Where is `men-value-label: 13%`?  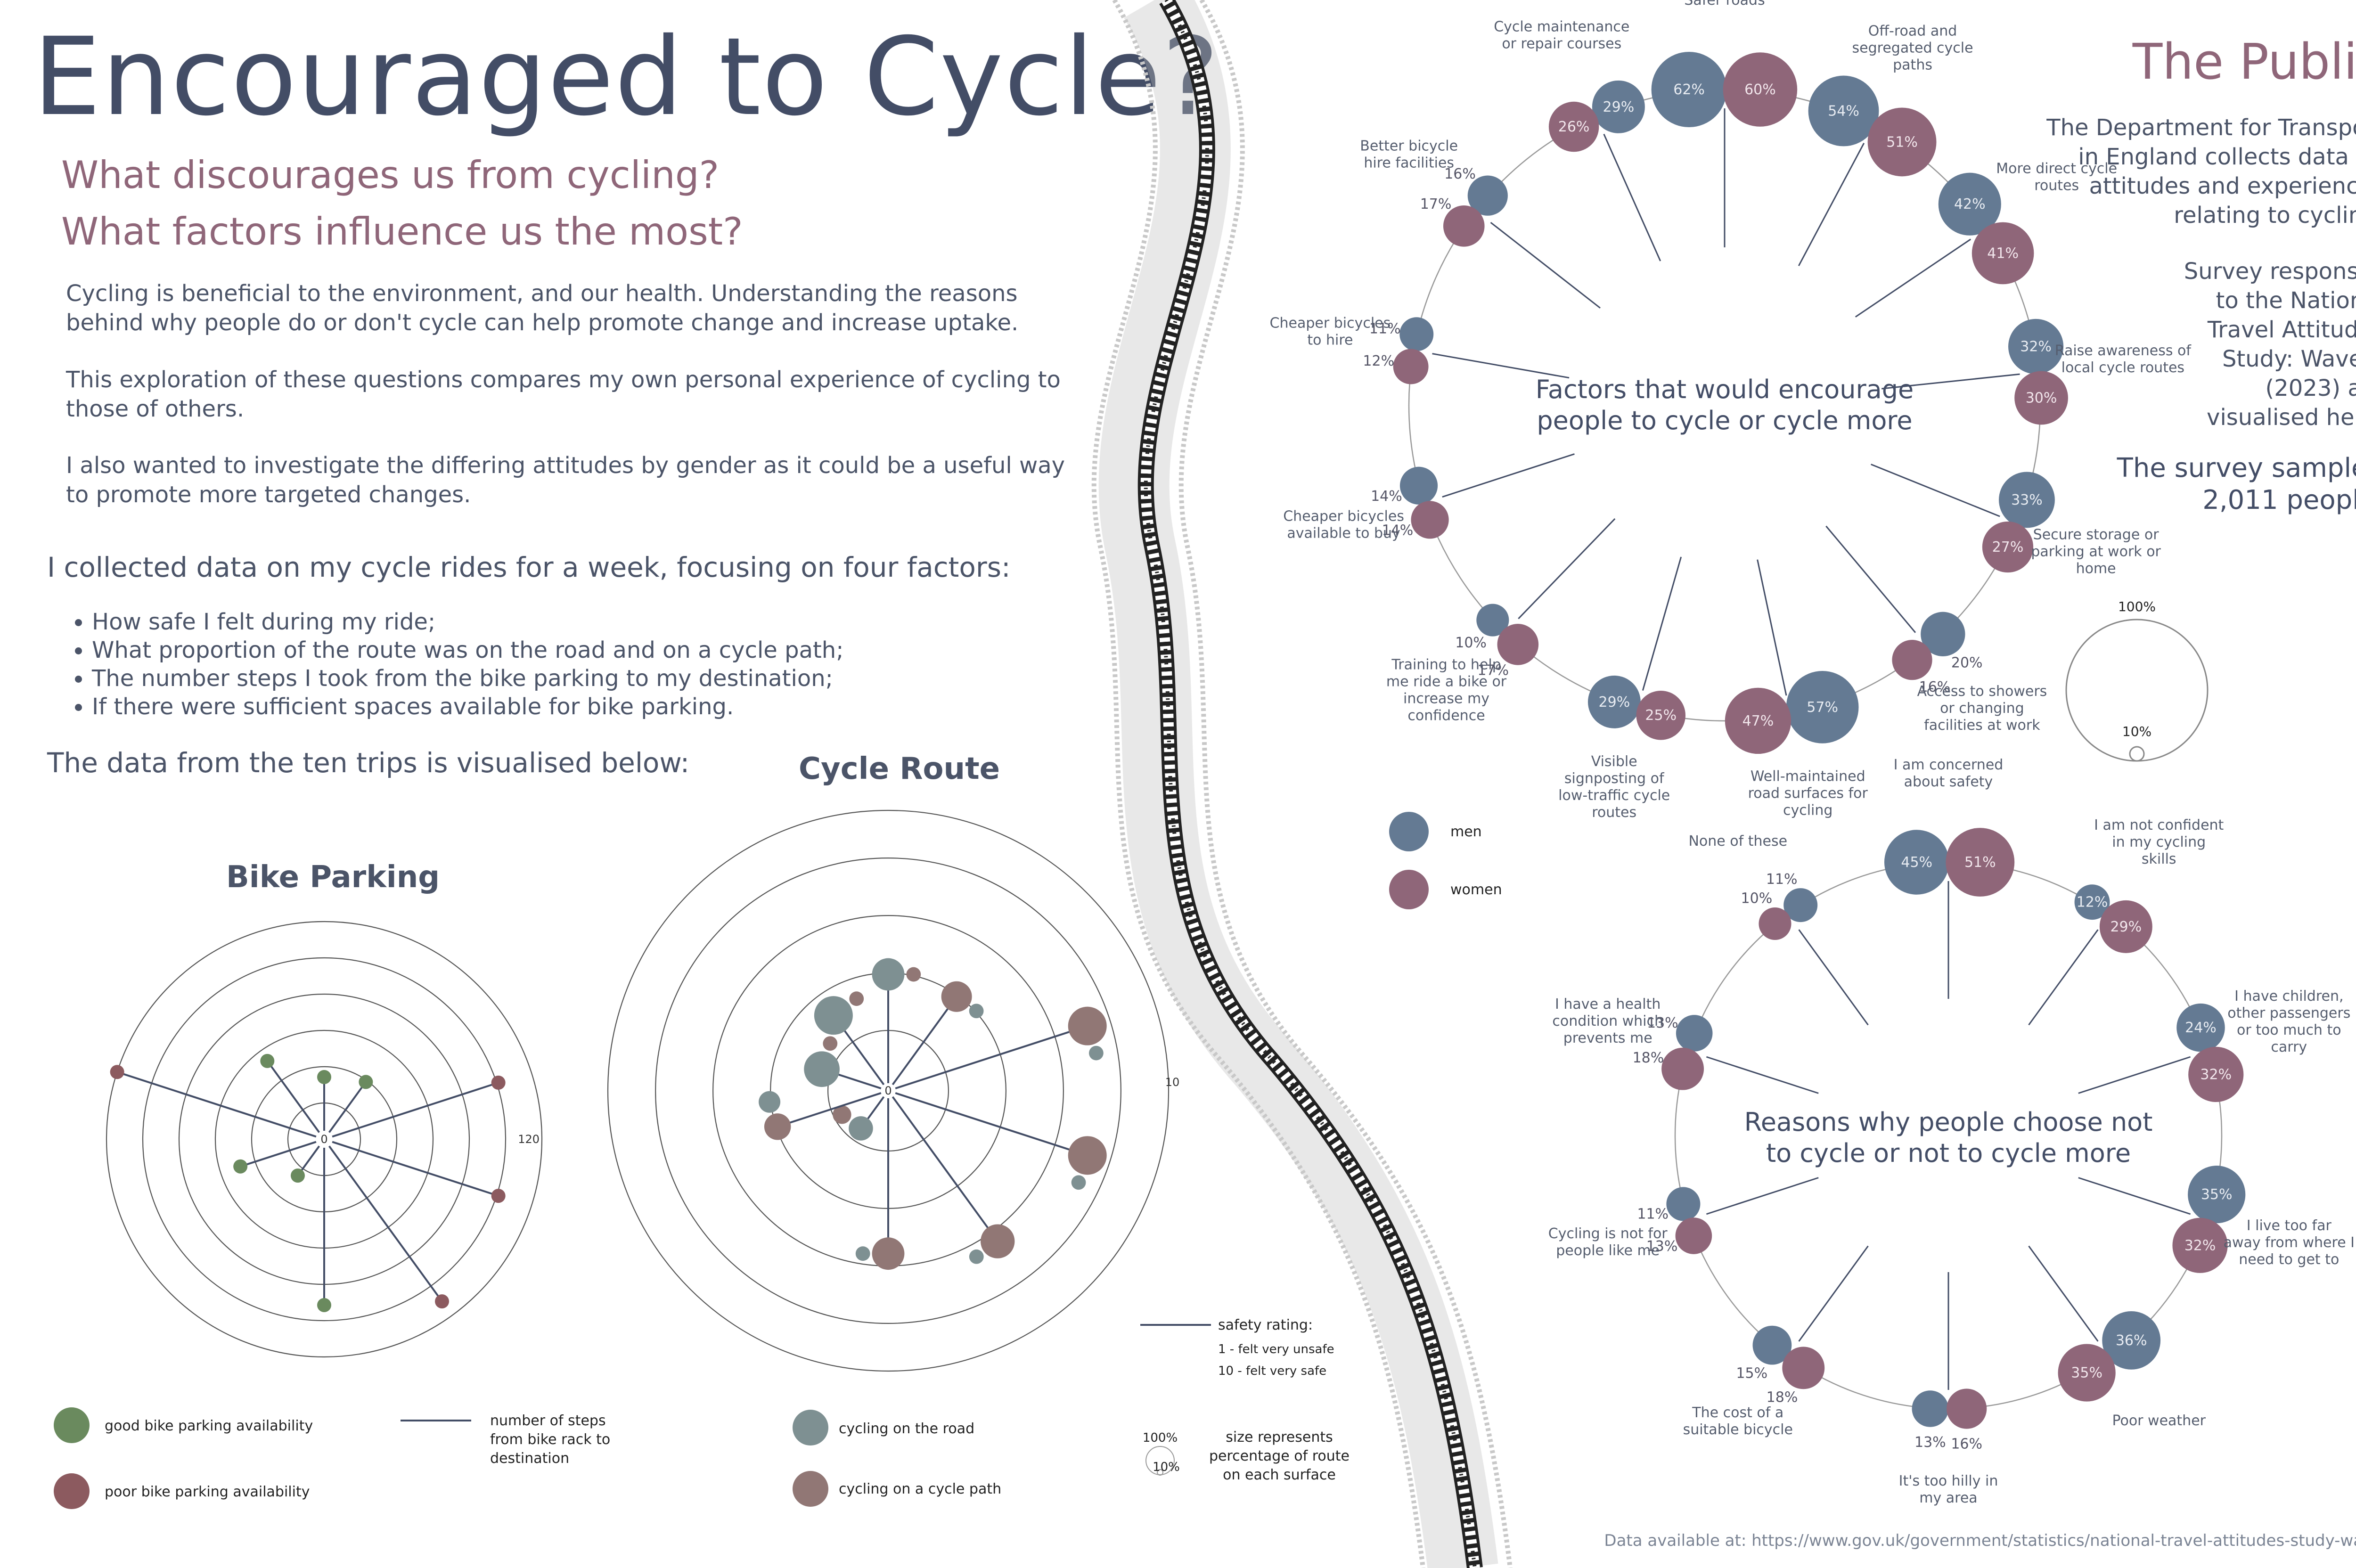
men-value-label: 13% is located at coordinates (1662, 1023).